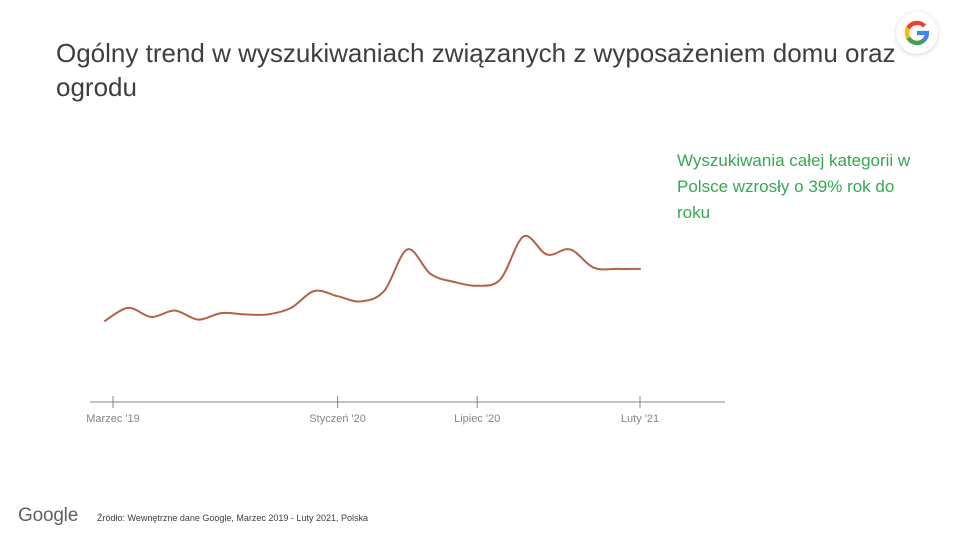 The height and width of the screenshot is (540, 960). Describe the element at coordinates (640, 419) in the screenshot. I see `x-tick-label: Luty '21` at that location.